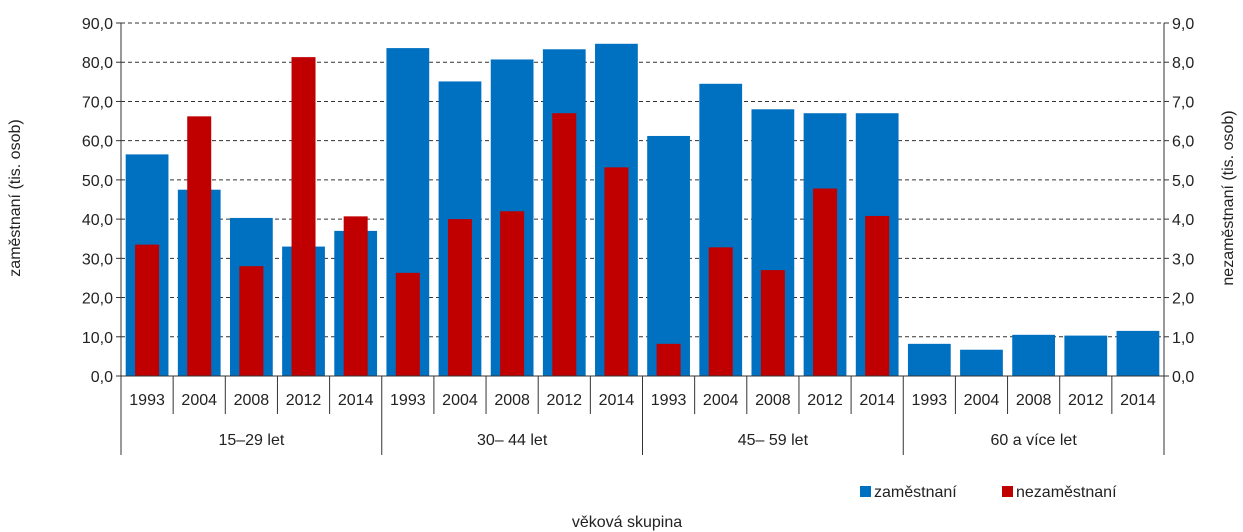 The image size is (1243, 532). I want to click on x-group-label: 45– 59 let, so click(773, 440).